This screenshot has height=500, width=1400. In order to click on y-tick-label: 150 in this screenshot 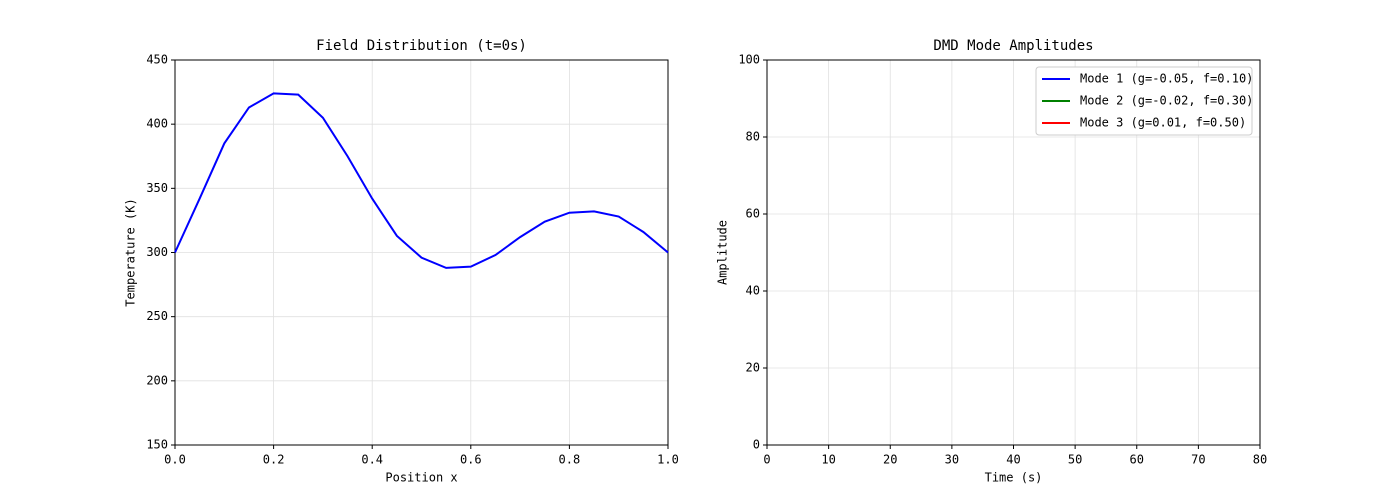, I will do `click(157, 445)`.